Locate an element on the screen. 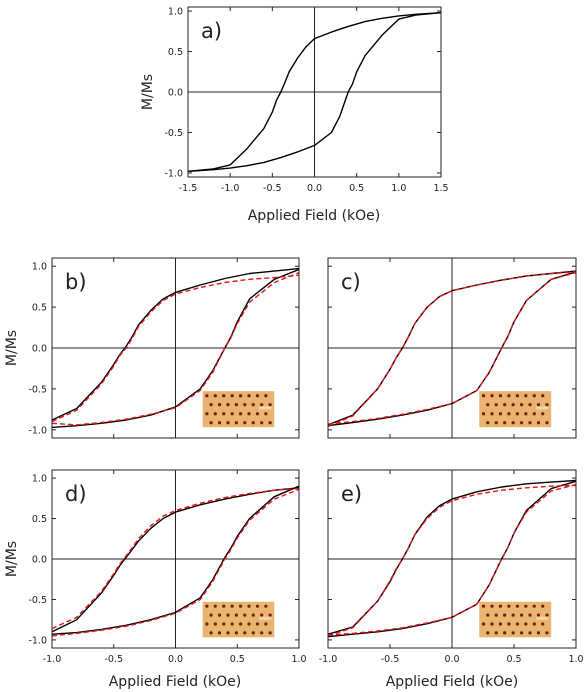 This screenshot has height=692, width=587. panel-e: -1.0 -0.5 0.0 0.5 1.0 e) Applied Field (kOe) is located at coordinates (451, 579).